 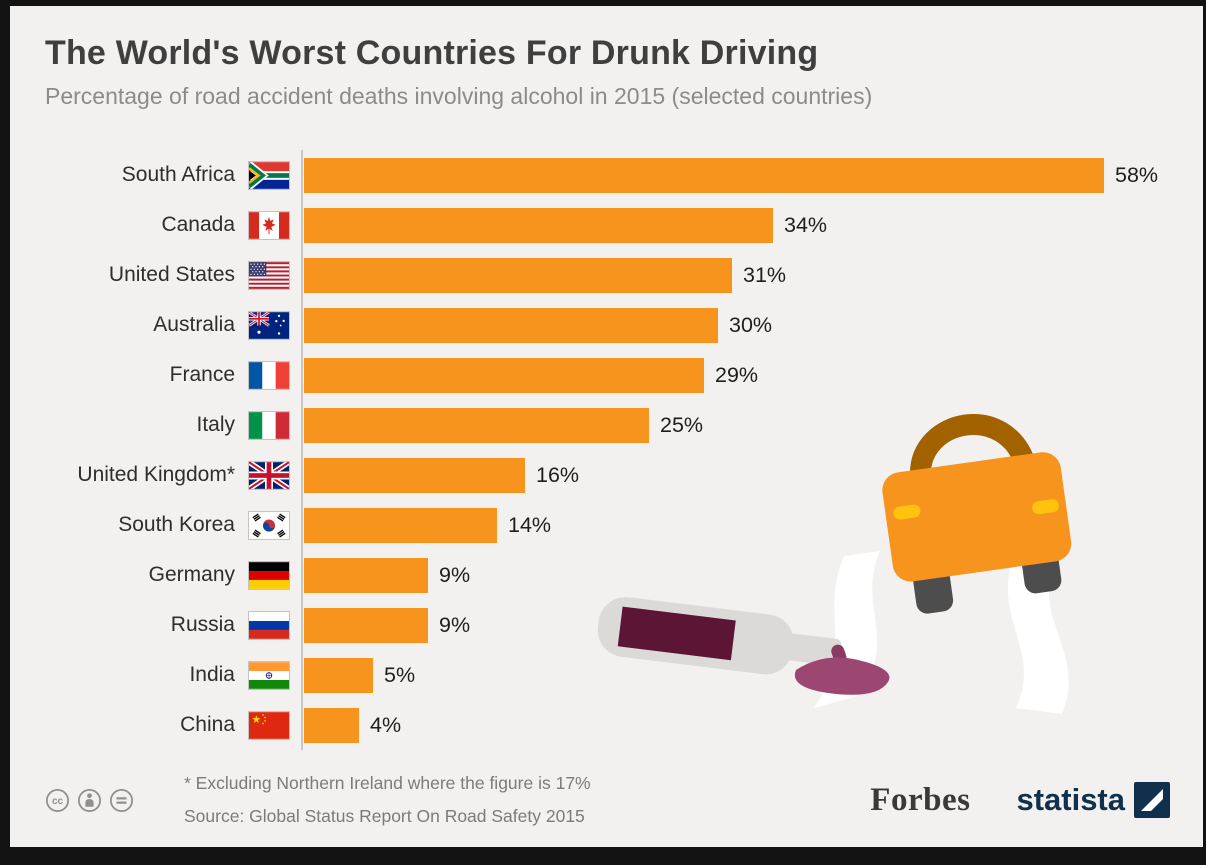 I want to click on country-label: Australia, so click(x=194, y=324).